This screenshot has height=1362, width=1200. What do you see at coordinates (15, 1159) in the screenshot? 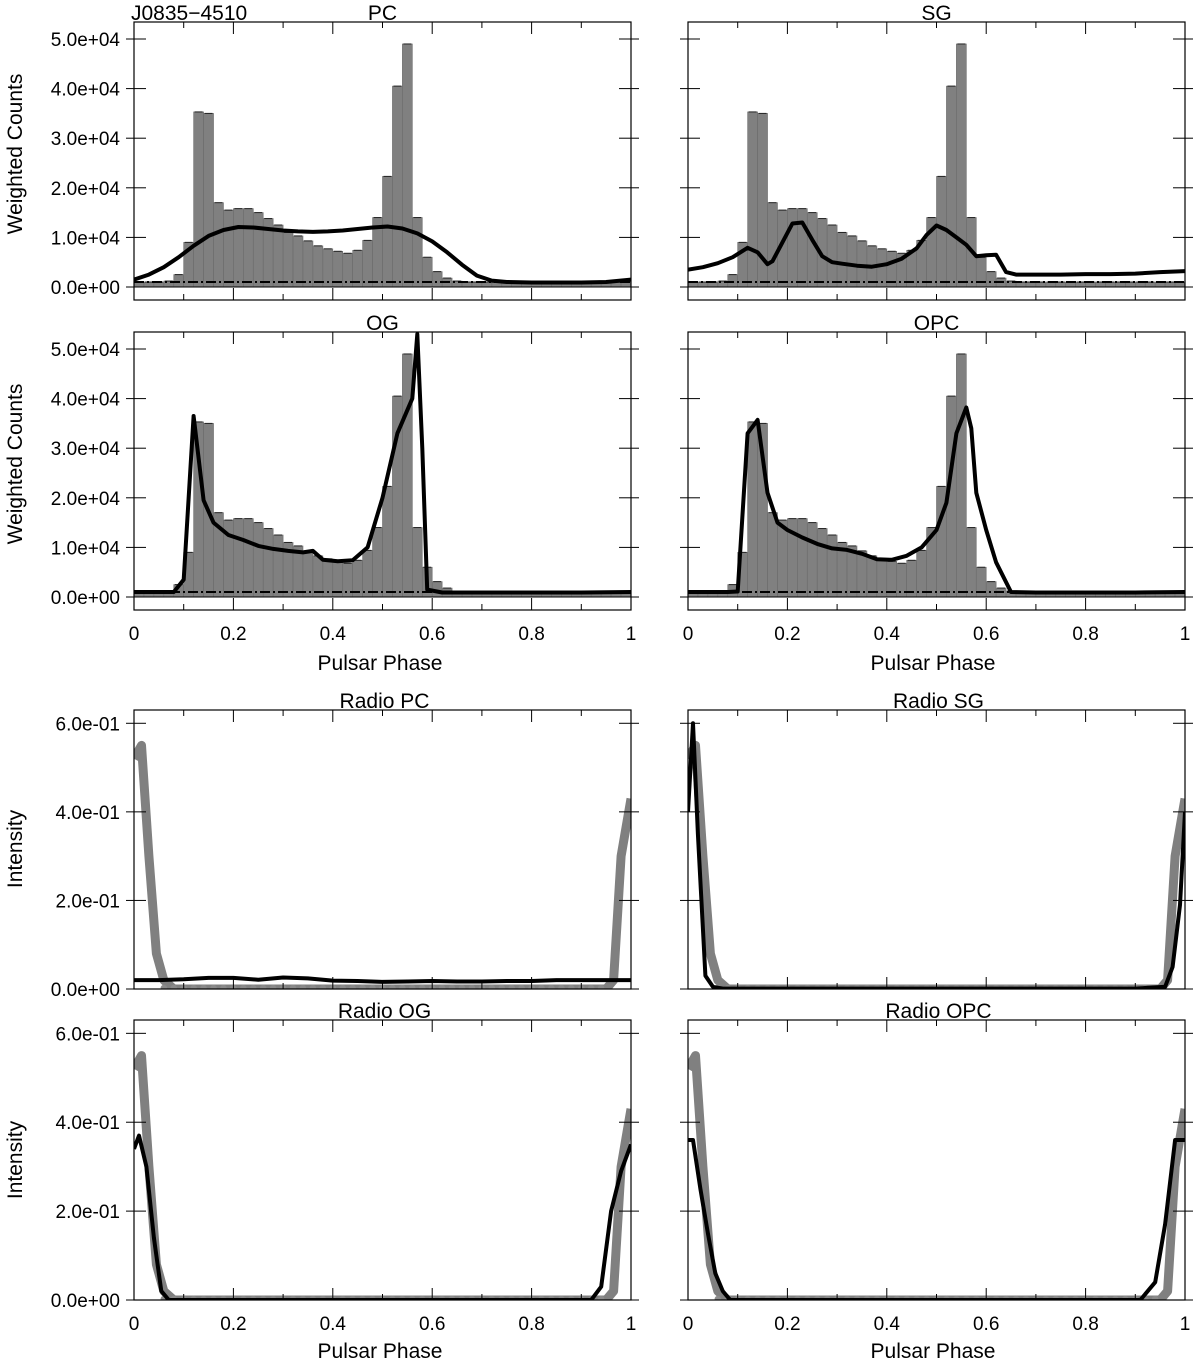
I see `radio-y-title-bottom: Intensity` at bounding box center [15, 1159].